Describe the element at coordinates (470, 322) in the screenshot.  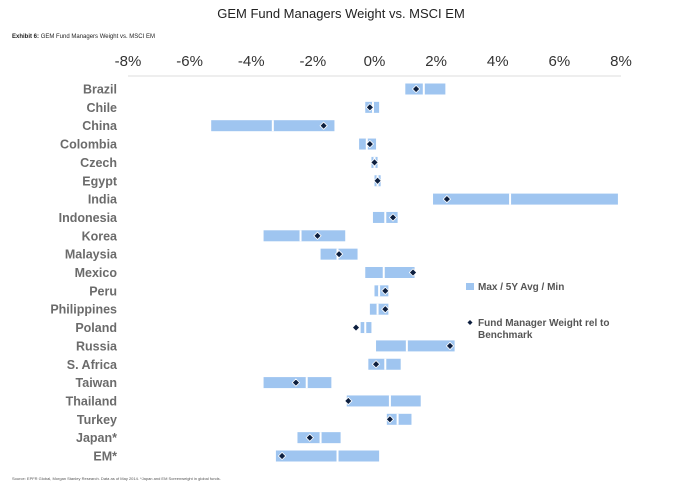
I see `legend-swatch-marker` at that location.